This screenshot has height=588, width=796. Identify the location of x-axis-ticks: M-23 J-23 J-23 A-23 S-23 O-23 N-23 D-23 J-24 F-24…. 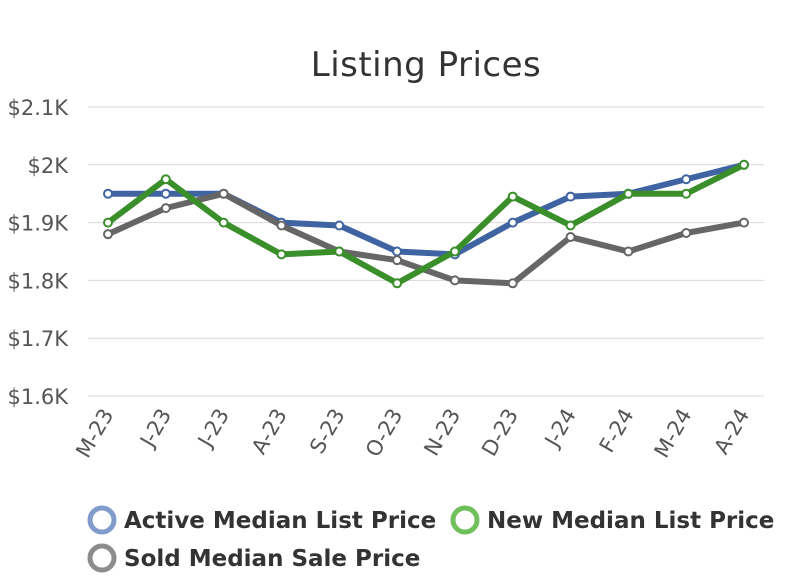
(412, 433).